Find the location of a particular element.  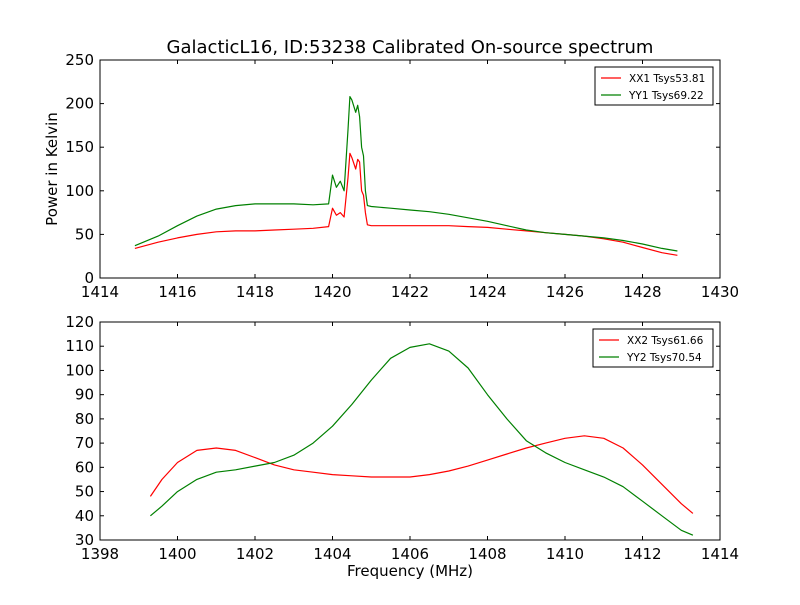

x-tick-label: 1416 is located at coordinates (177, 292).